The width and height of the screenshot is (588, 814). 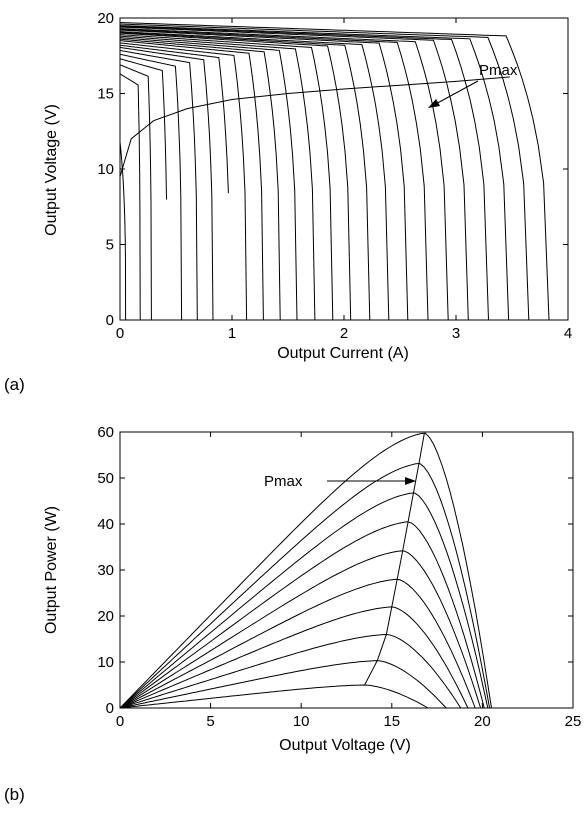 I want to click on x-axis-label: Output Voltage (V), so click(x=345, y=745).